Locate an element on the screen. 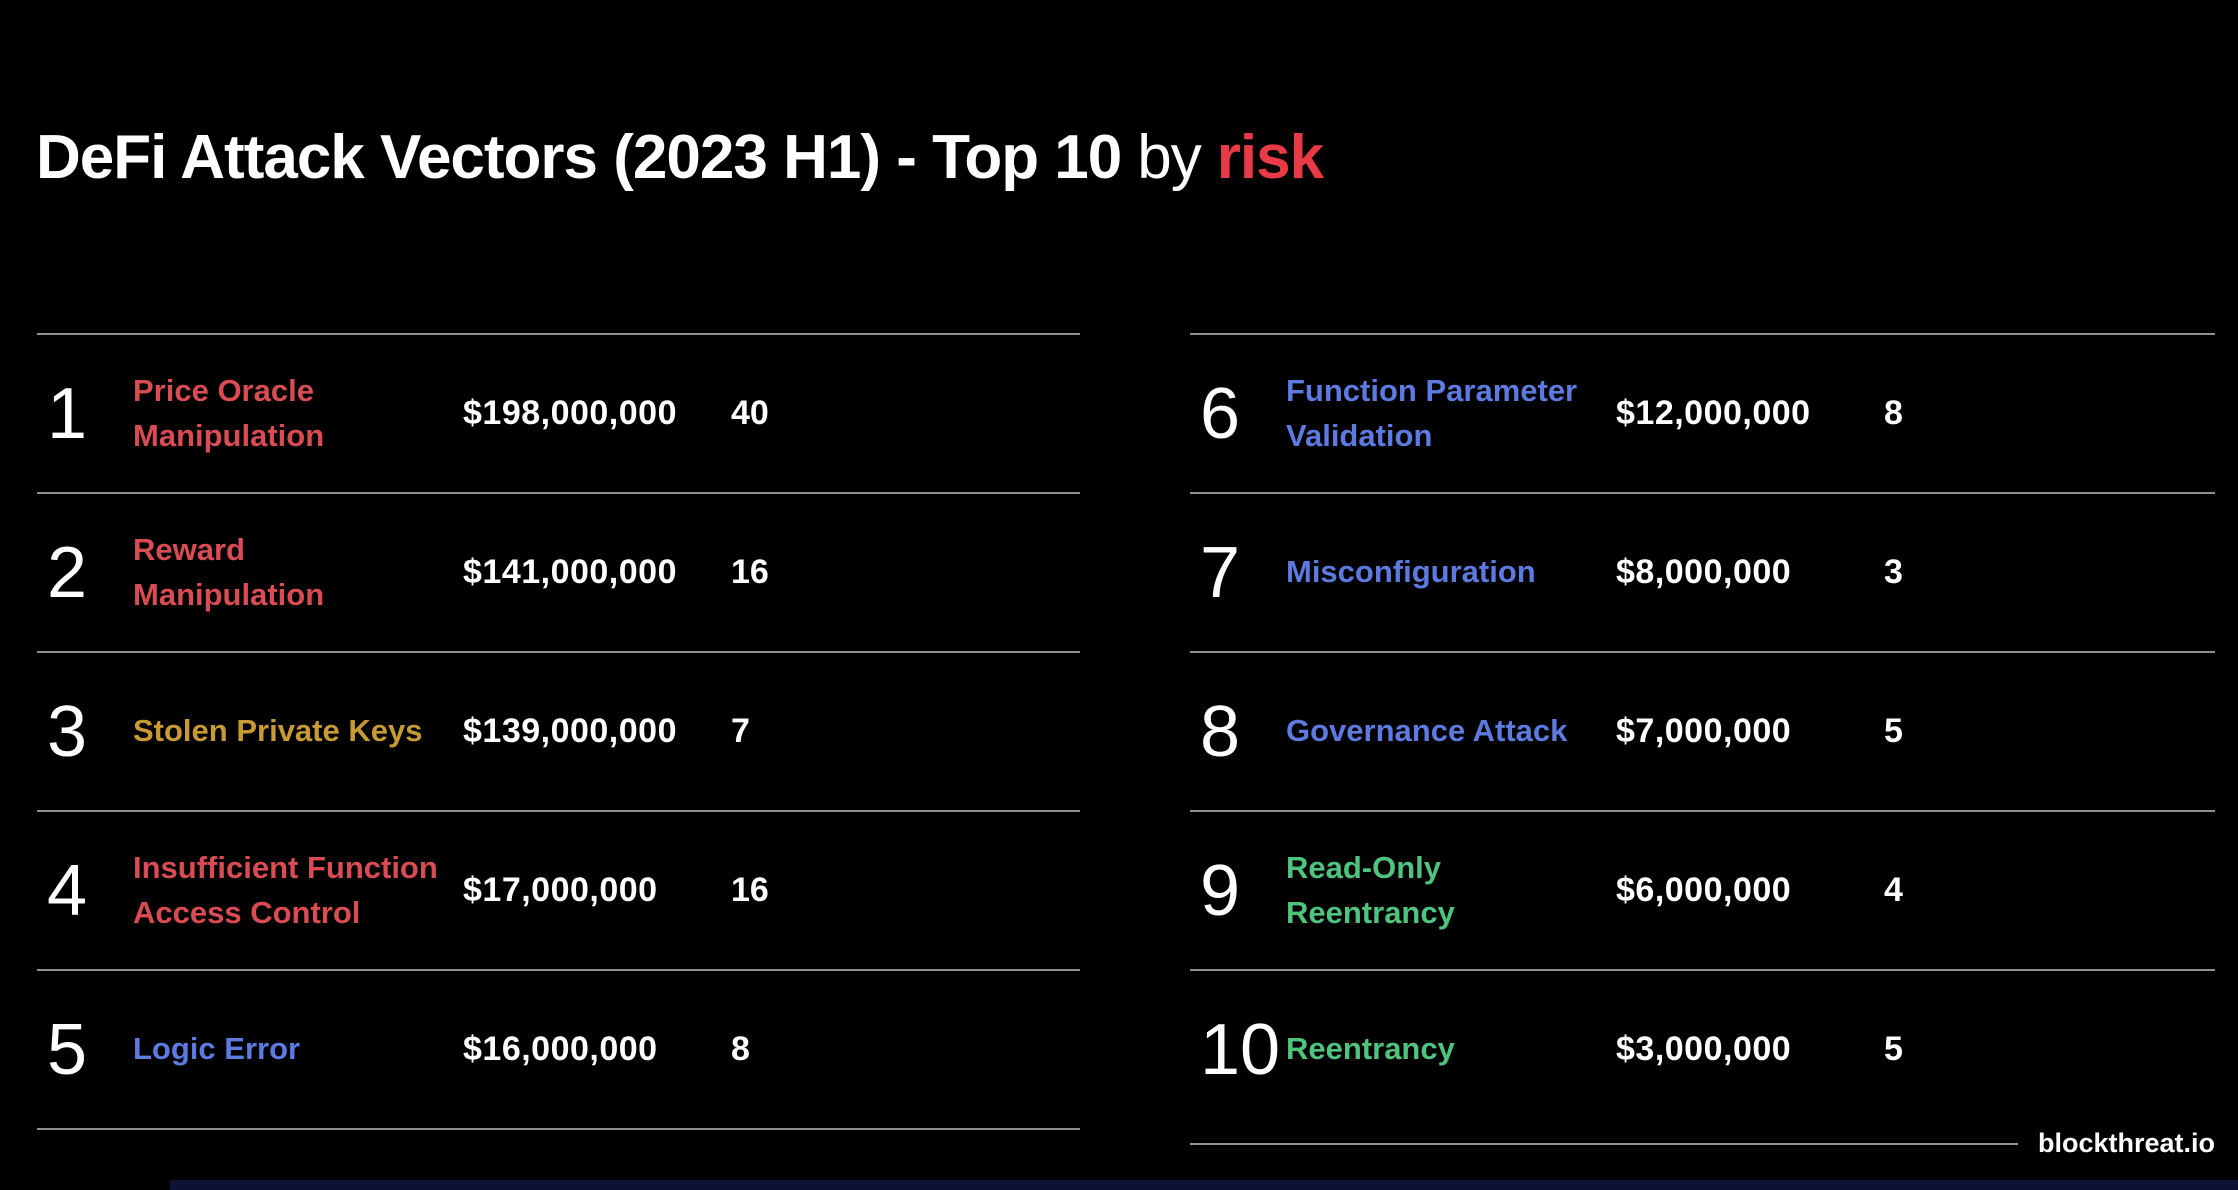 This screenshot has height=1190, width=2238. bottom-progress-bar is located at coordinates (1204, 1185).